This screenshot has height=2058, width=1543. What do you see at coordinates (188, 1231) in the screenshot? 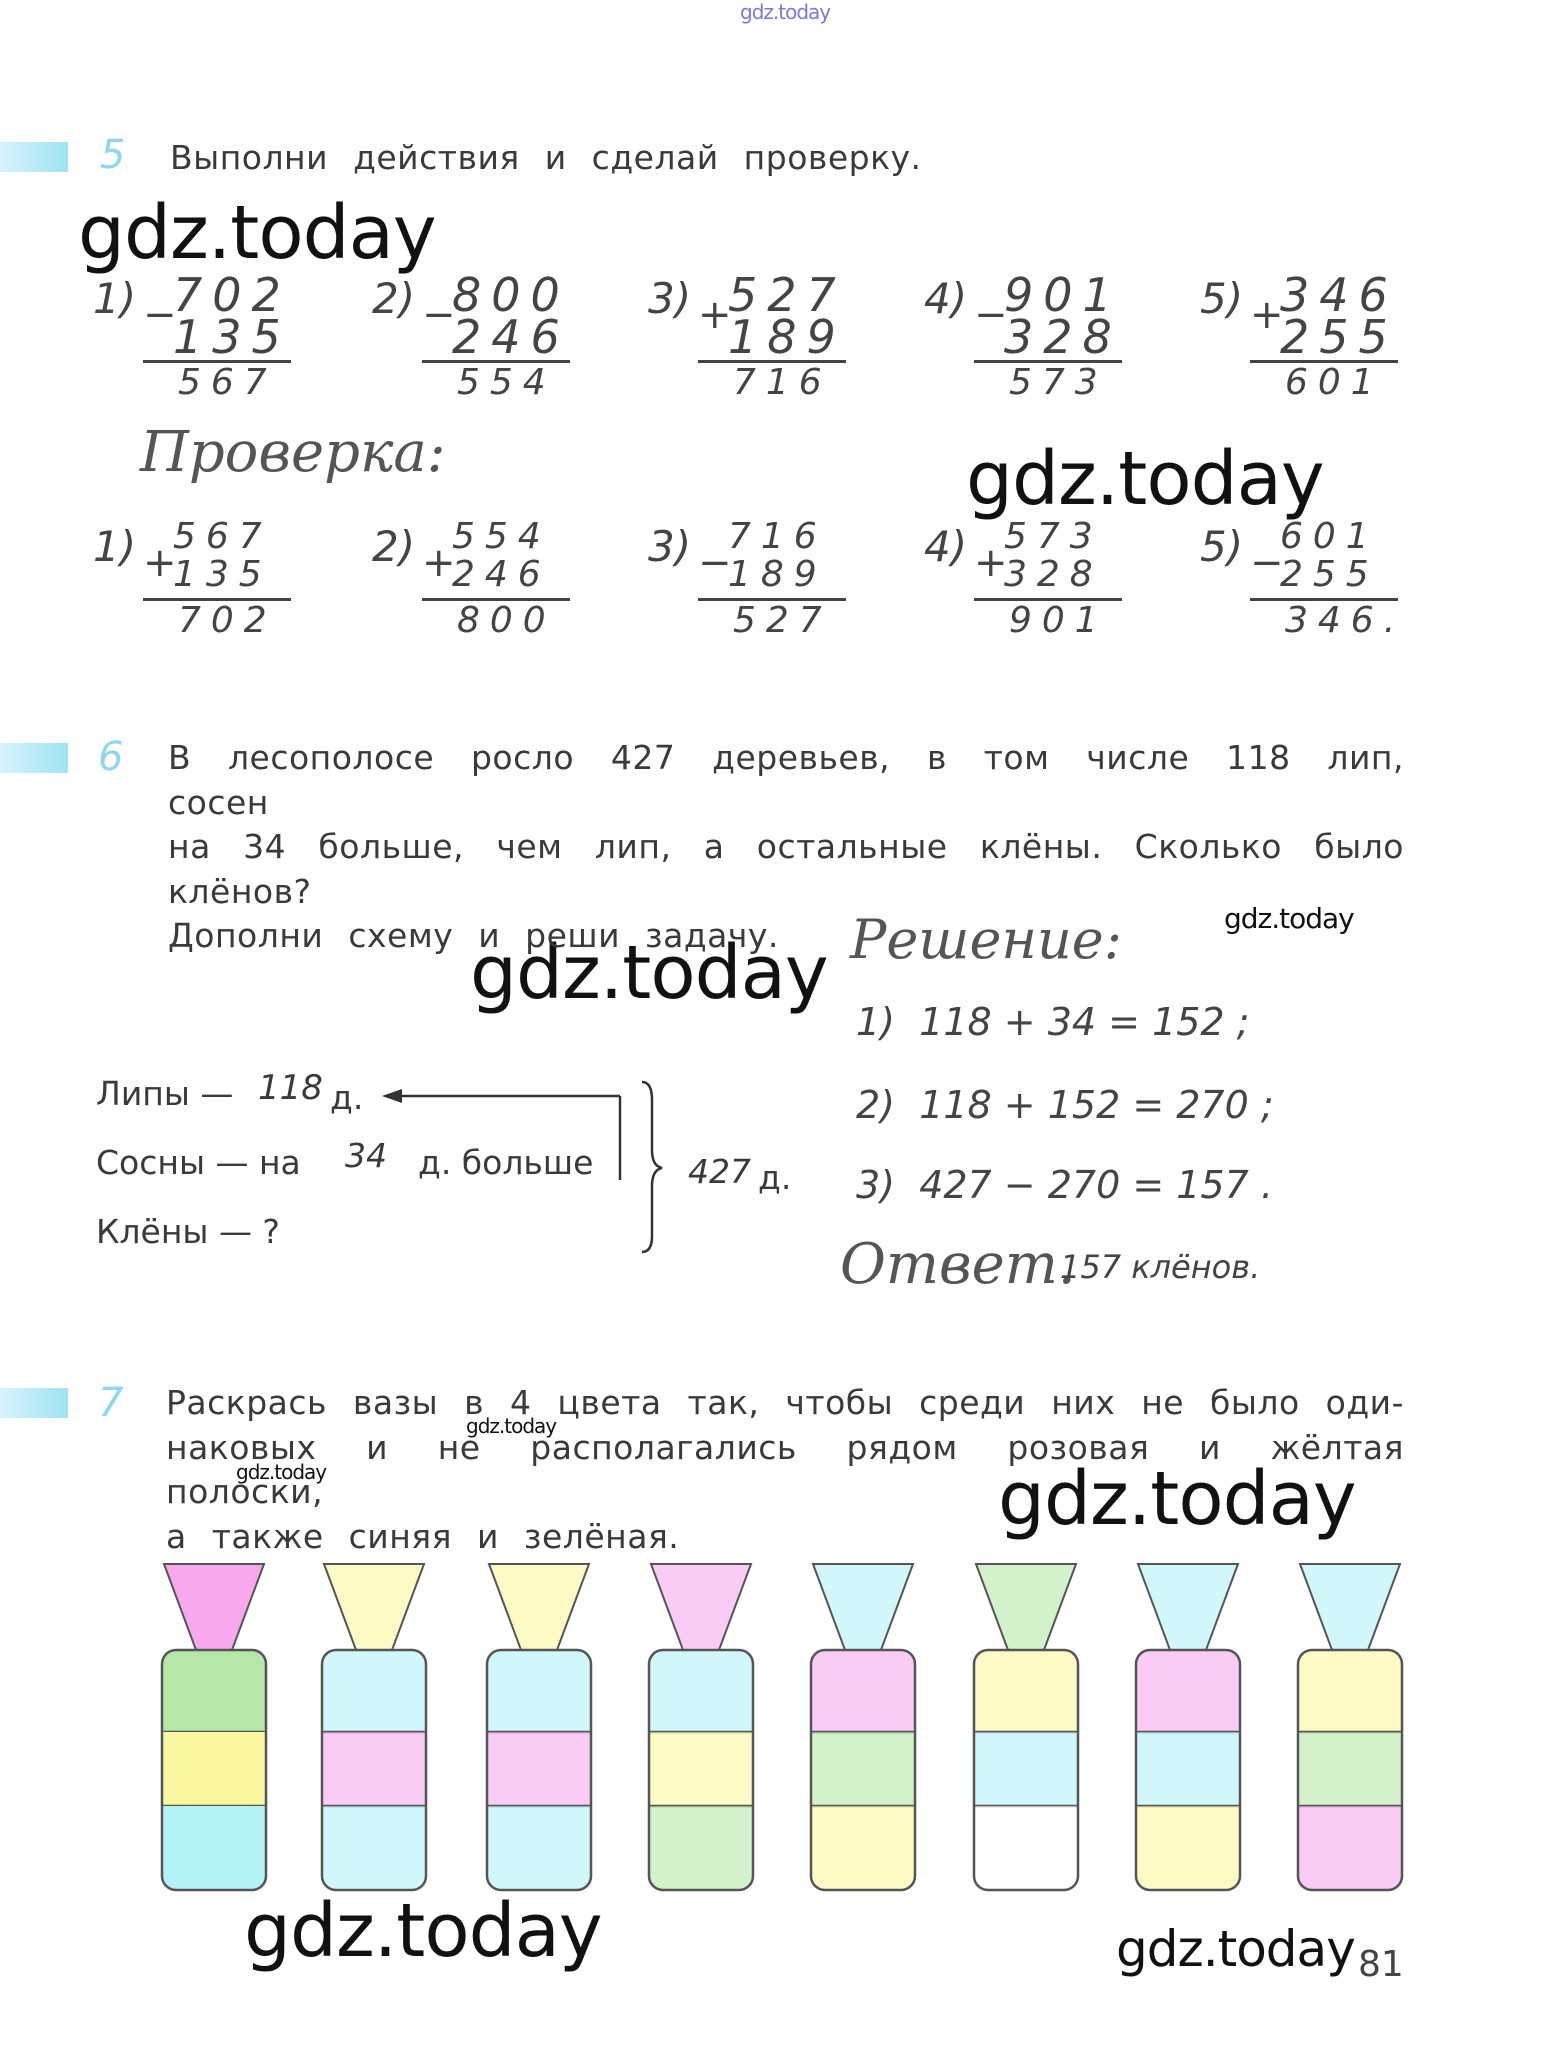
I see `scheme-kleny: Клёны — ?` at bounding box center [188, 1231].